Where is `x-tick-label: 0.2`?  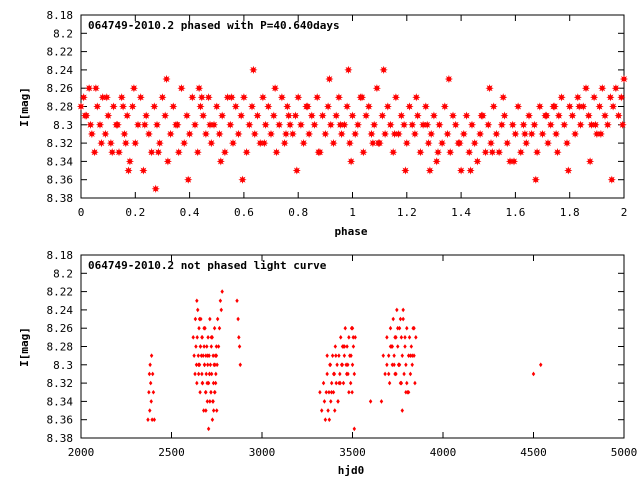
x-tick-label: 0.2 is located at coordinates (135, 212).